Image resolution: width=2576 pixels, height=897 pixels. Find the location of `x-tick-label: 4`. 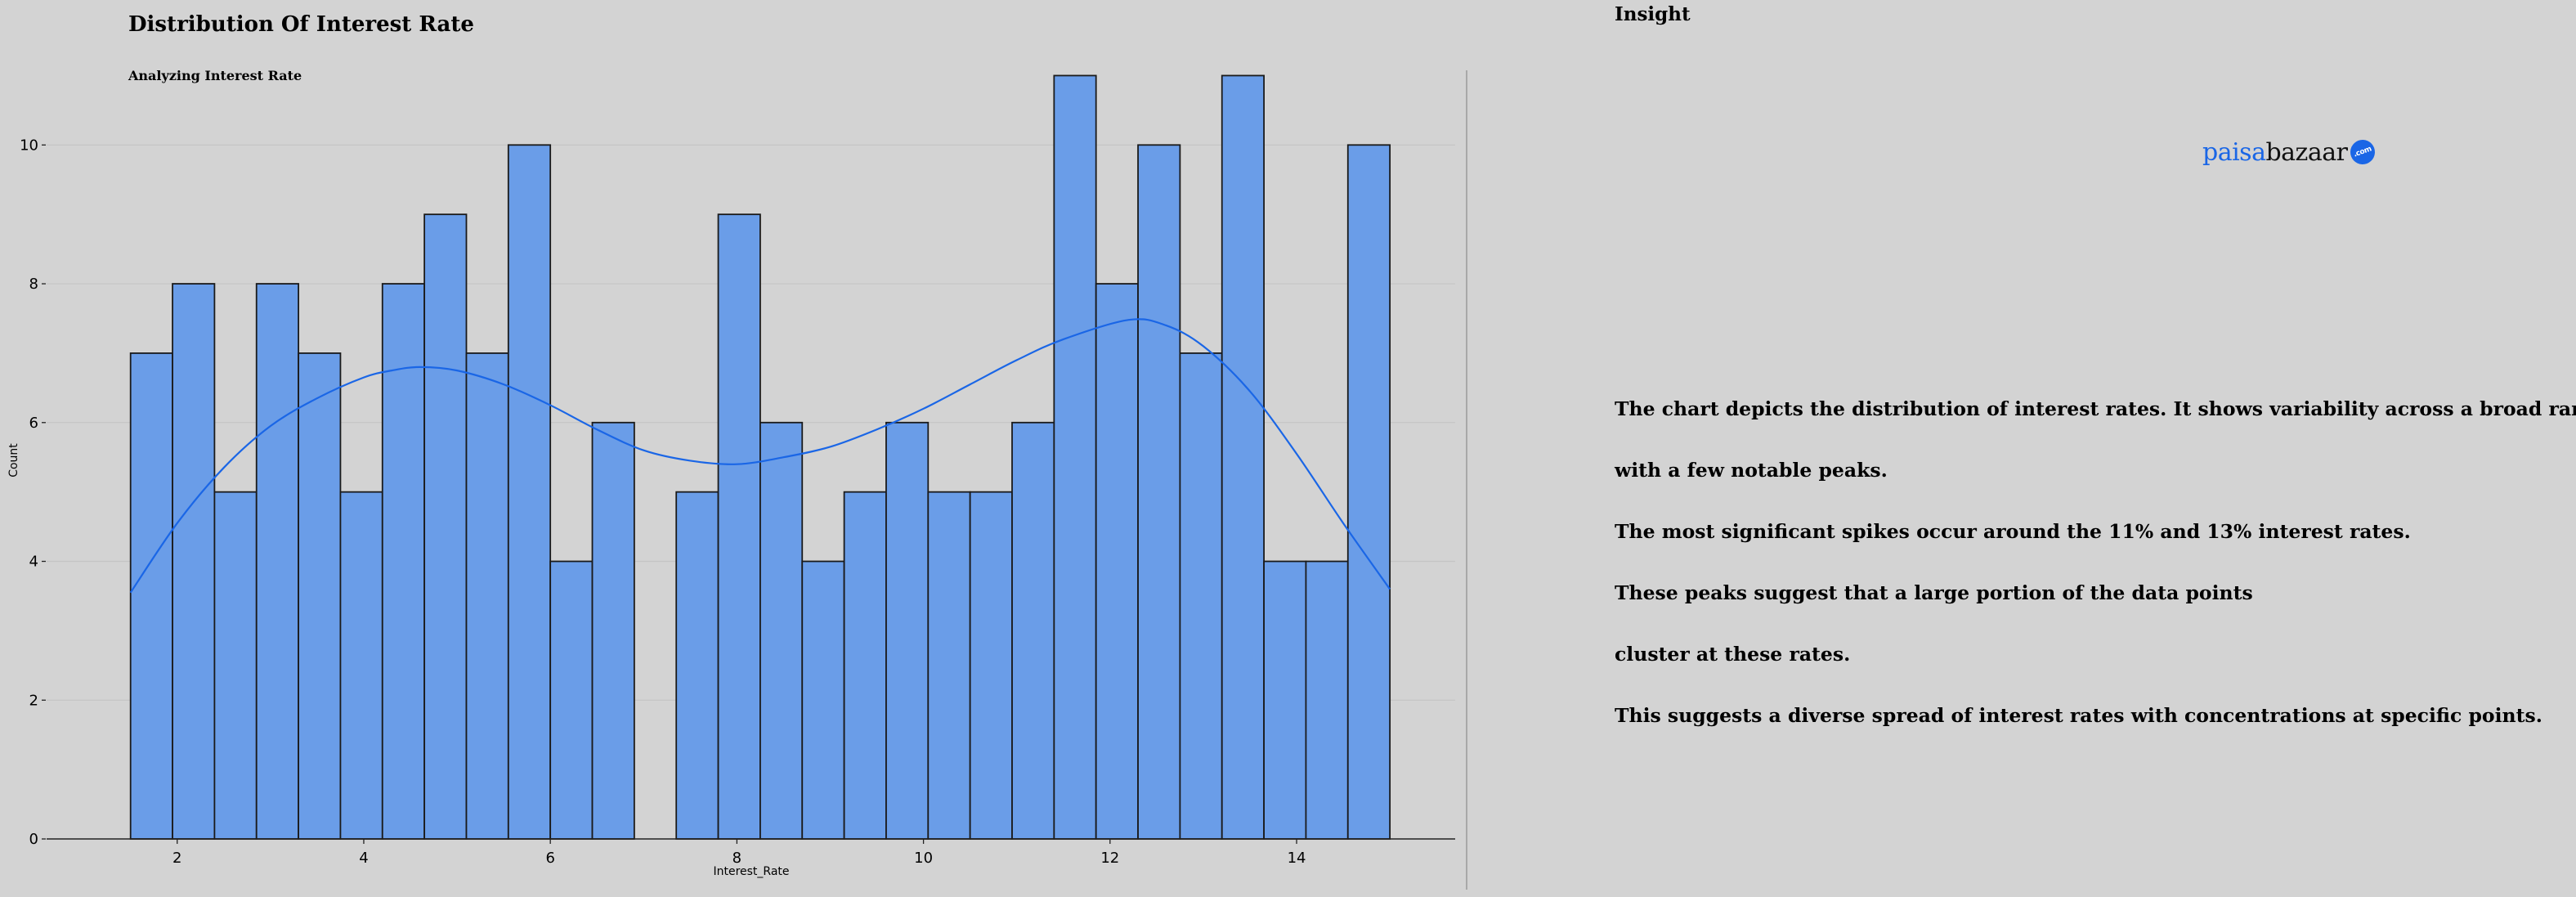

x-tick-label: 4 is located at coordinates (363, 858).